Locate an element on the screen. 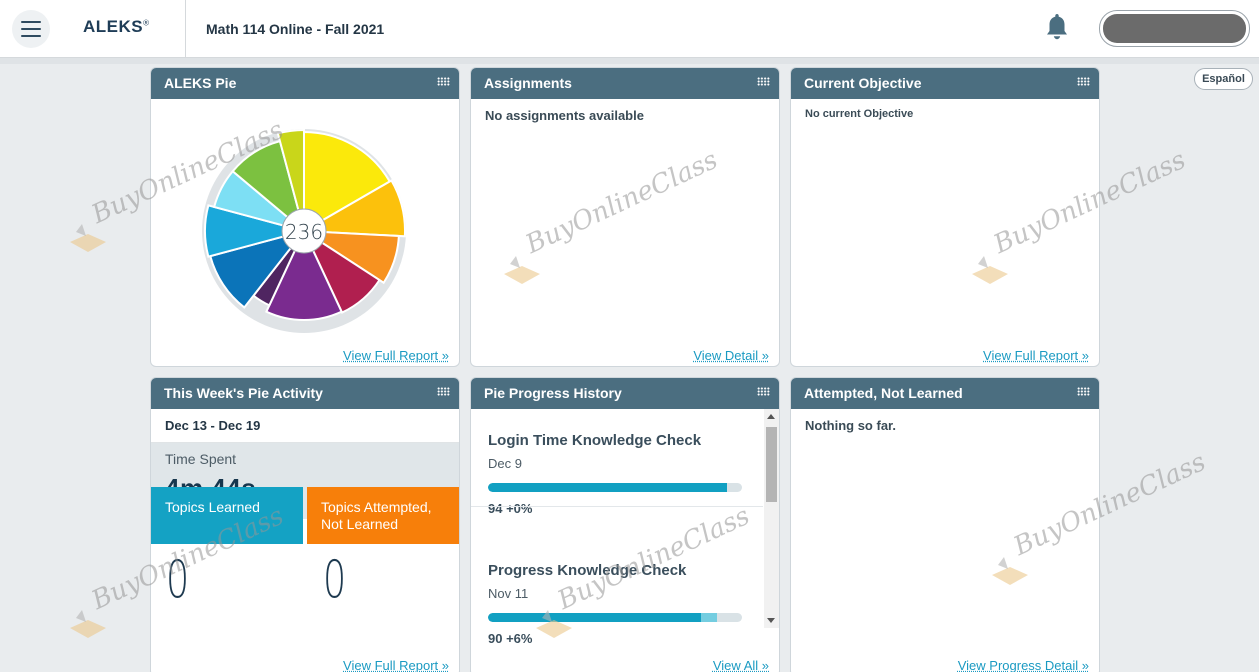 The width and height of the screenshot is (1259, 672). language-toggle-button: Español is located at coordinates (1223, 79).